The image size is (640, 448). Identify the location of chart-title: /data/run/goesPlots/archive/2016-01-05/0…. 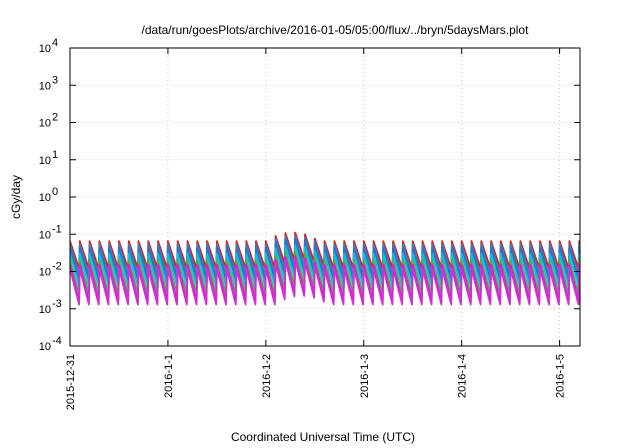
(336, 30).